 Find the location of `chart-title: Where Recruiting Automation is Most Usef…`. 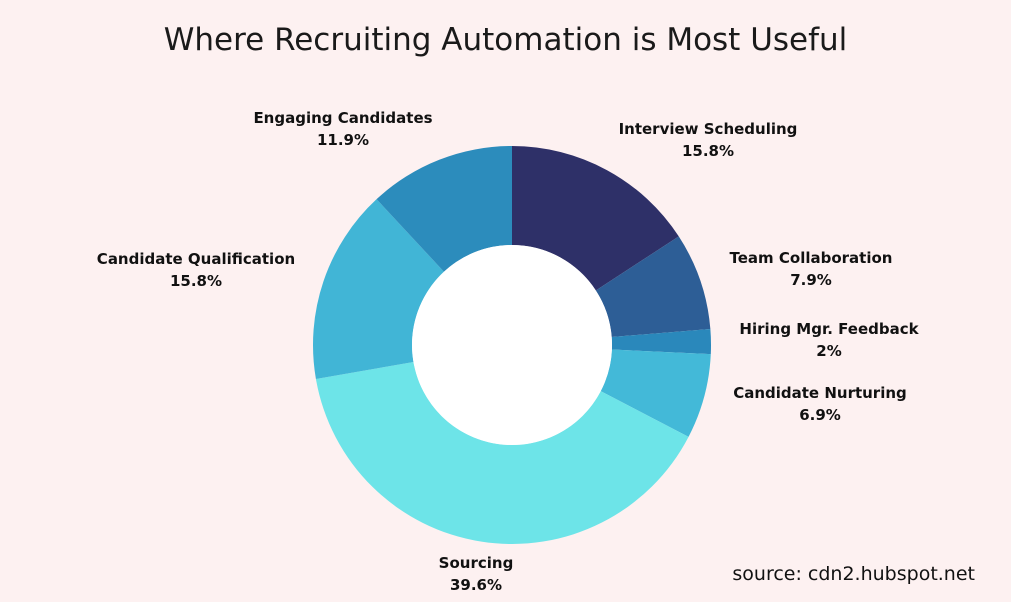

chart-title: Where Recruiting Automation is Most Usef… is located at coordinates (505, 40).